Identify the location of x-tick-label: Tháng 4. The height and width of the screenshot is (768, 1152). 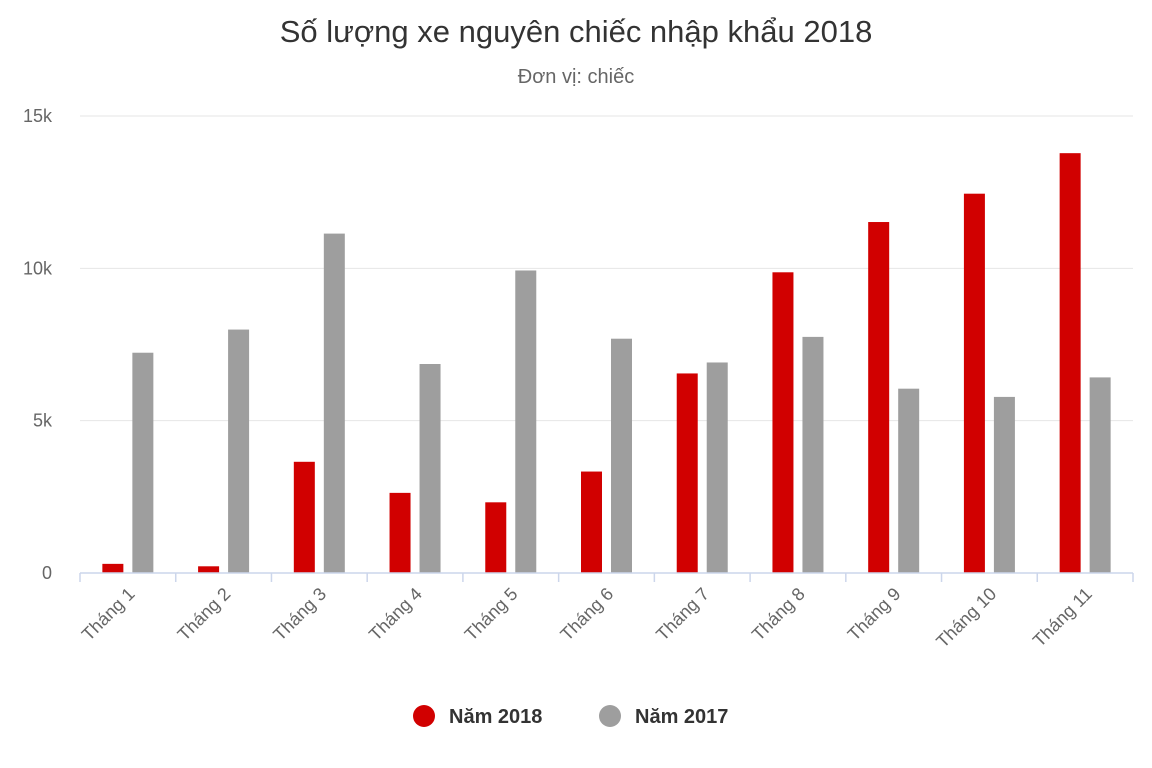
(395, 614).